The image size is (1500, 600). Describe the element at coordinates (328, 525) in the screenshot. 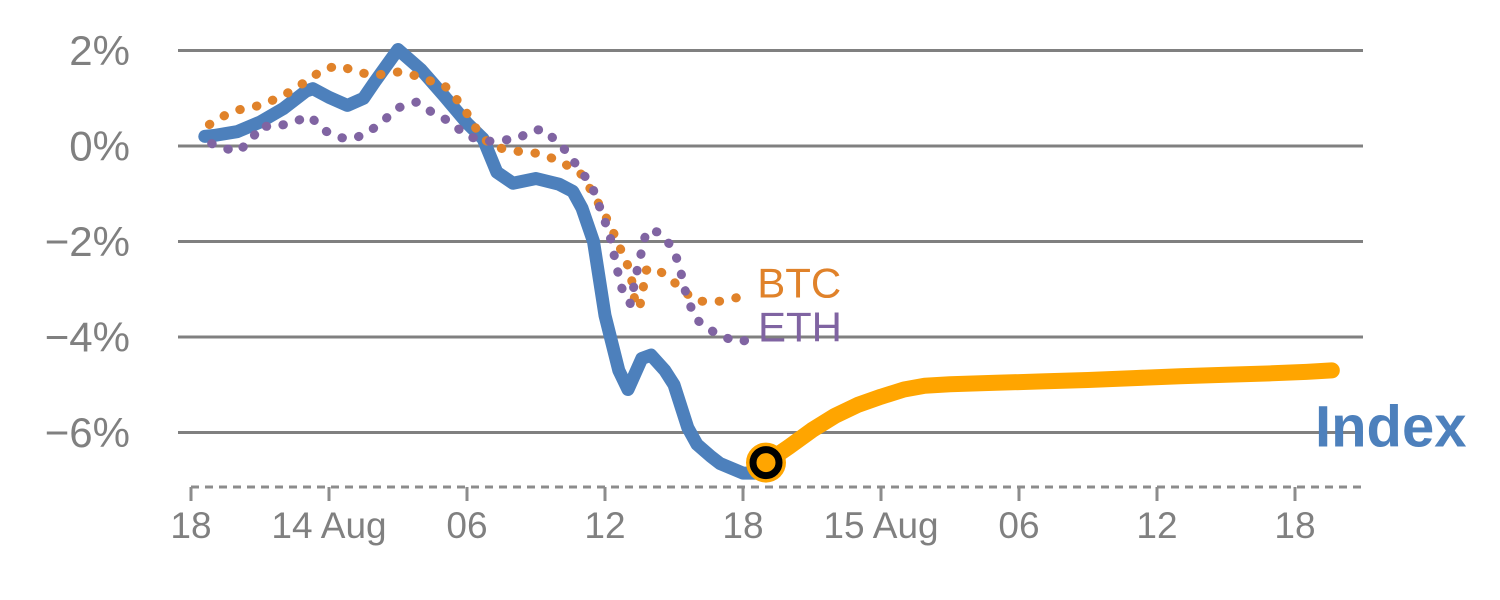

I see `x-axis-tick-label: 14 Aug` at that location.